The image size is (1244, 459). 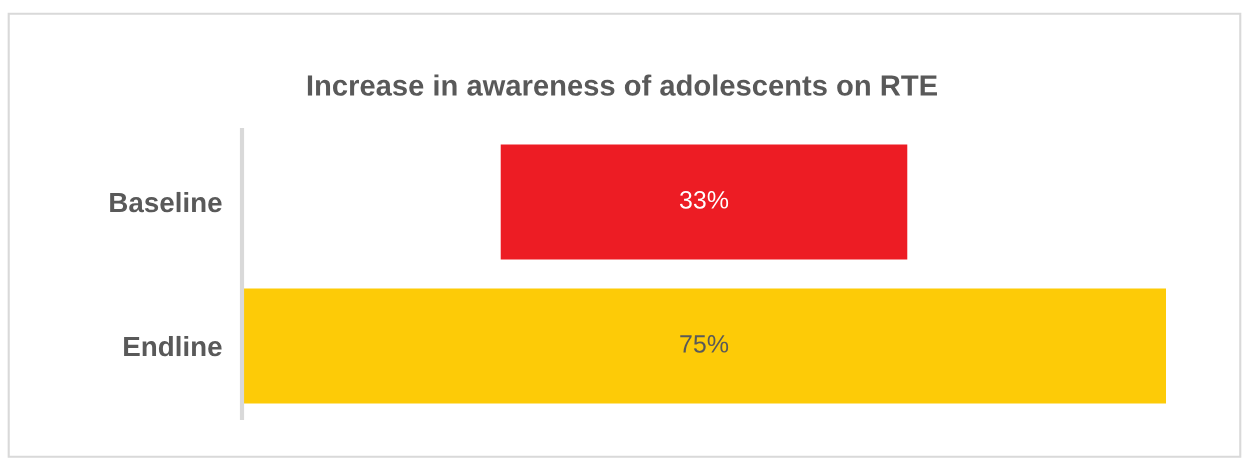 I want to click on data-label: 33%, so click(x=704, y=200).